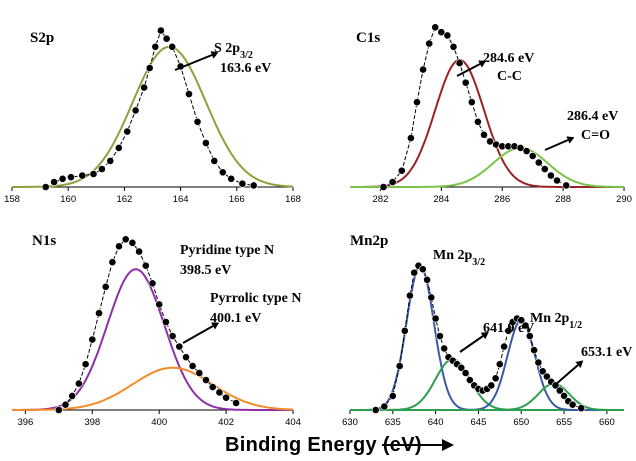 The image size is (636, 461). What do you see at coordinates (226, 422) in the screenshot?
I see `x-tick-label: 402` at bounding box center [226, 422].